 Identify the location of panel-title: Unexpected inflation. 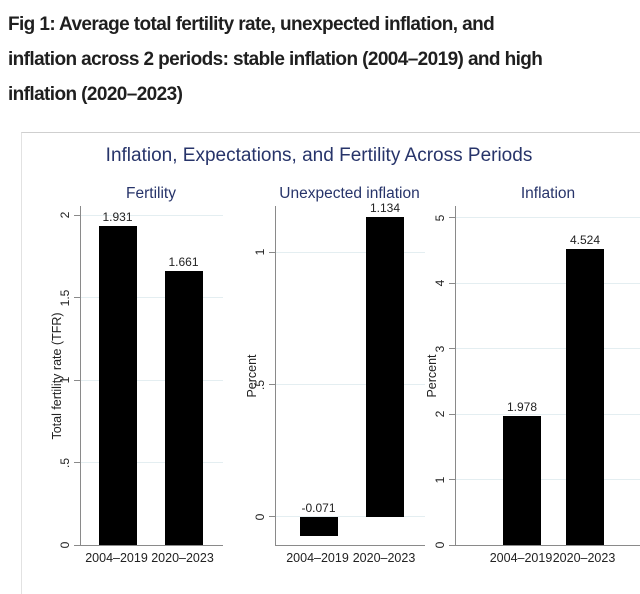
(349, 193).